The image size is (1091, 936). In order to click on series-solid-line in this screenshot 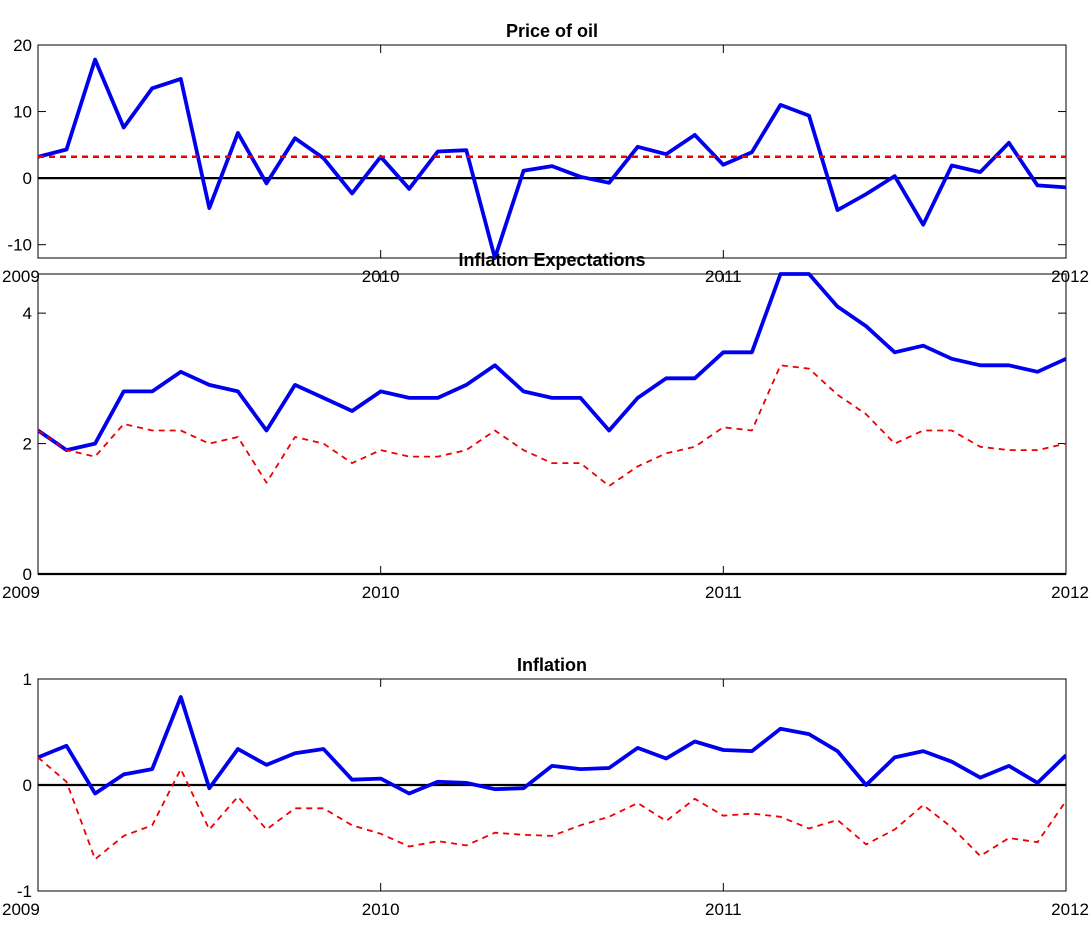, I will do `click(552, 745)`.